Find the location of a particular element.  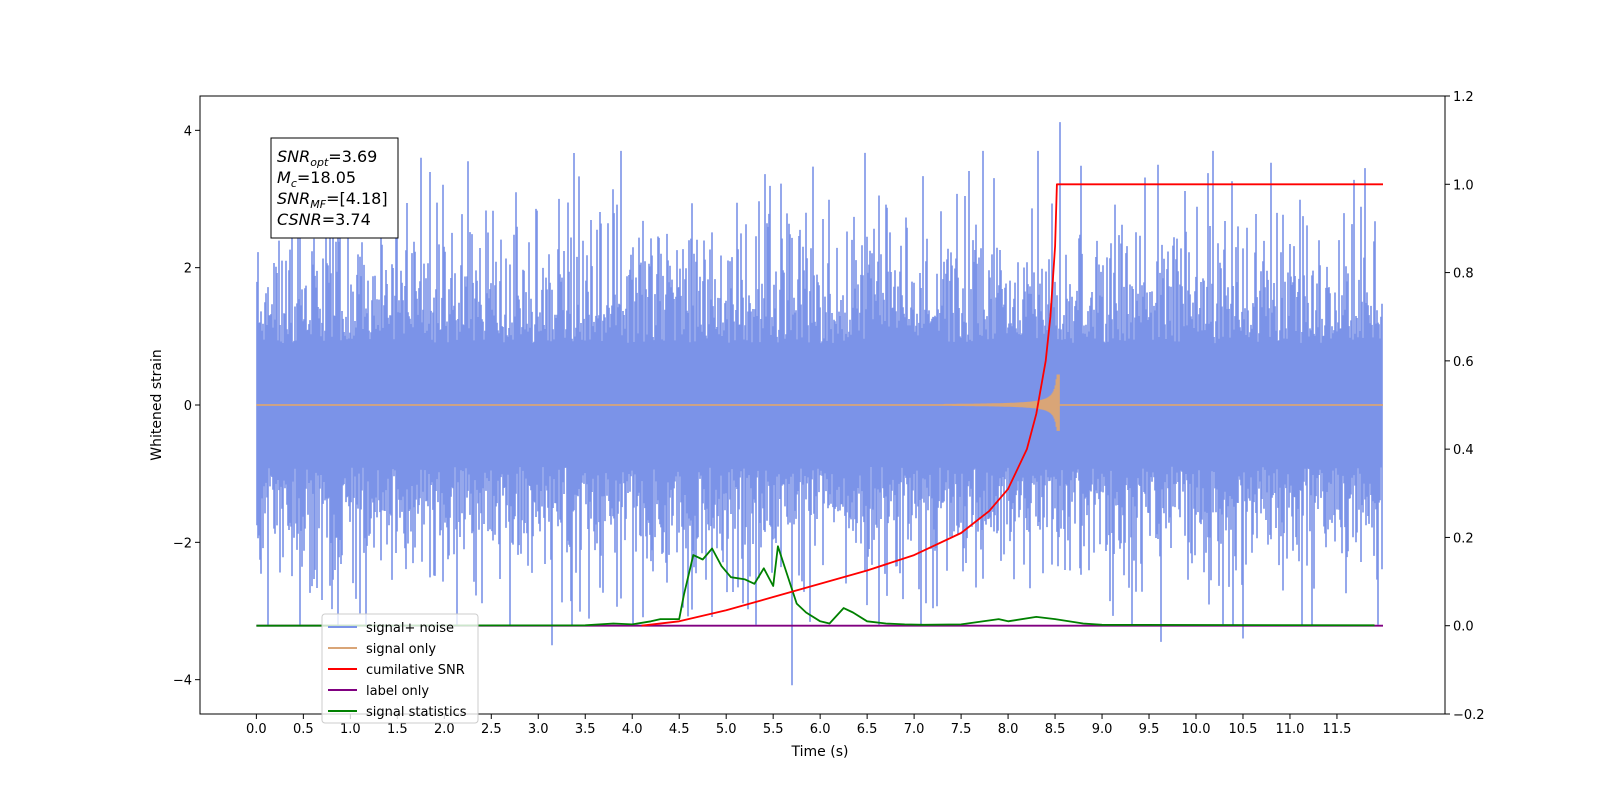

left-y-tick-label: 4 is located at coordinates (188, 131).